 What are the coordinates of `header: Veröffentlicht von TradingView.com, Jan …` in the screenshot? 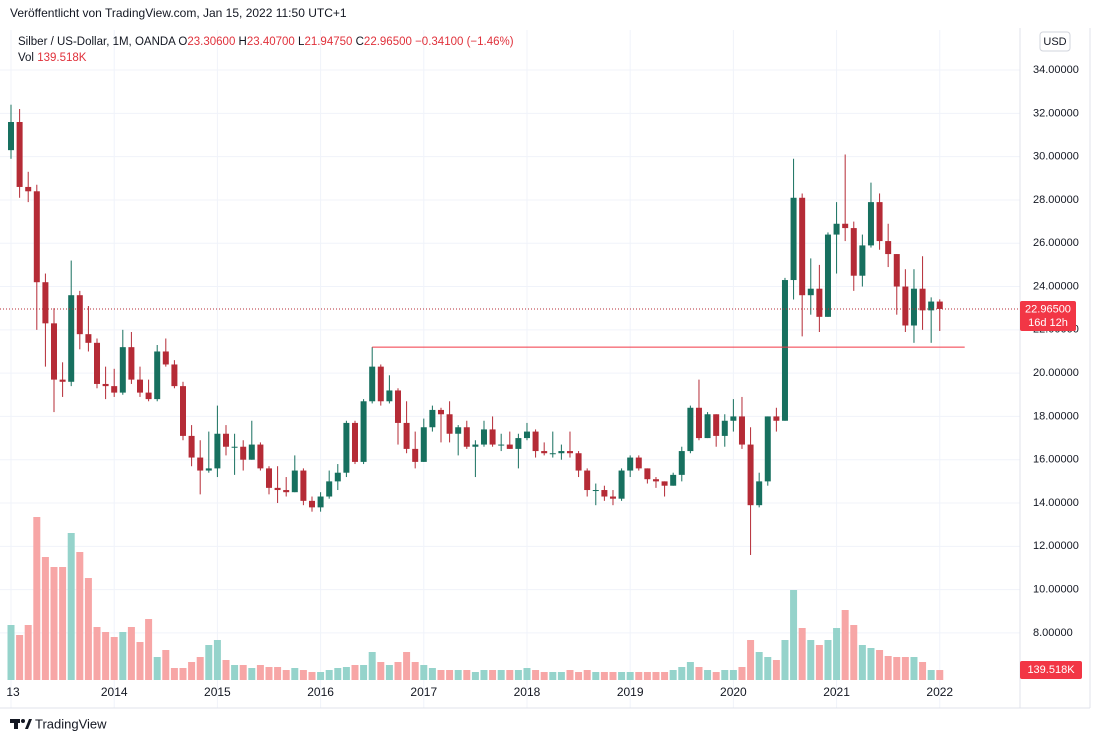 It's located at (178, 13).